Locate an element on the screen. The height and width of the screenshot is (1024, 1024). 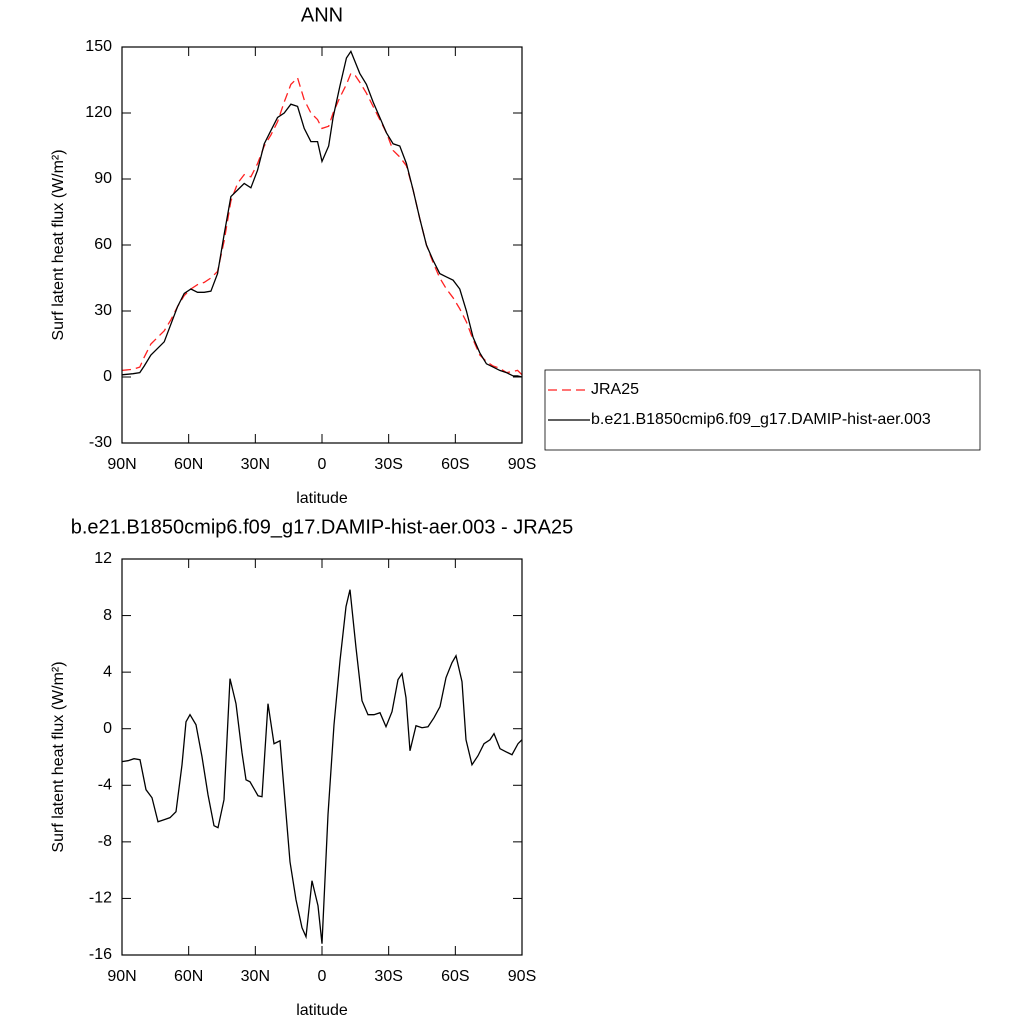
y-tick-label: 60 is located at coordinates (103, 244).